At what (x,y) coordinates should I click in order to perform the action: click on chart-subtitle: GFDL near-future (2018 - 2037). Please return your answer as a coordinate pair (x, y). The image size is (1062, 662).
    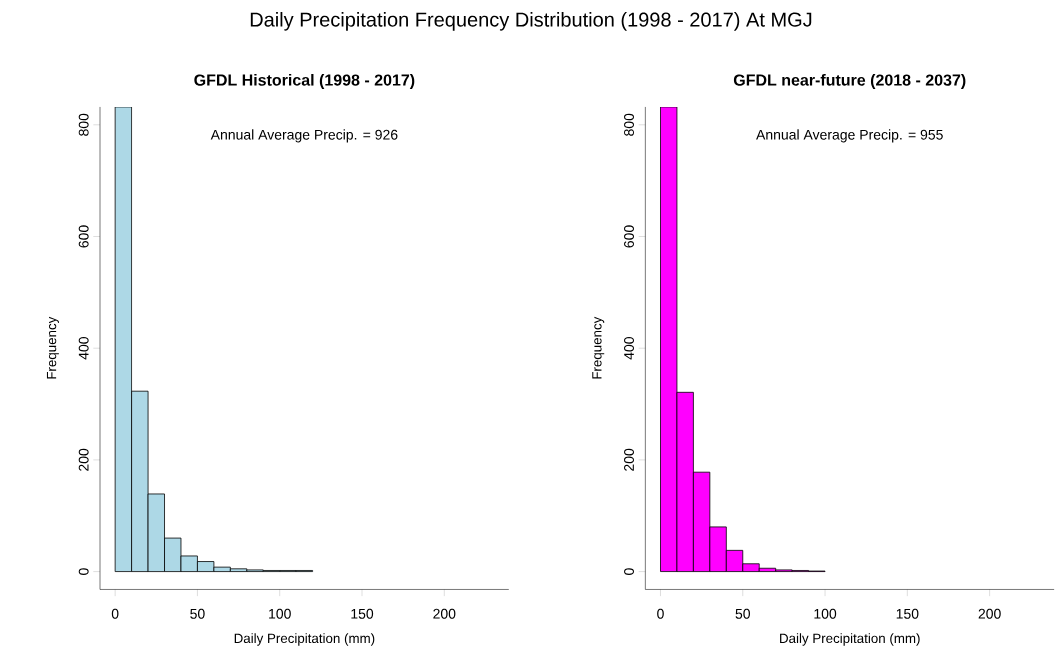
    Looking at the image, I should click on (849, 81).